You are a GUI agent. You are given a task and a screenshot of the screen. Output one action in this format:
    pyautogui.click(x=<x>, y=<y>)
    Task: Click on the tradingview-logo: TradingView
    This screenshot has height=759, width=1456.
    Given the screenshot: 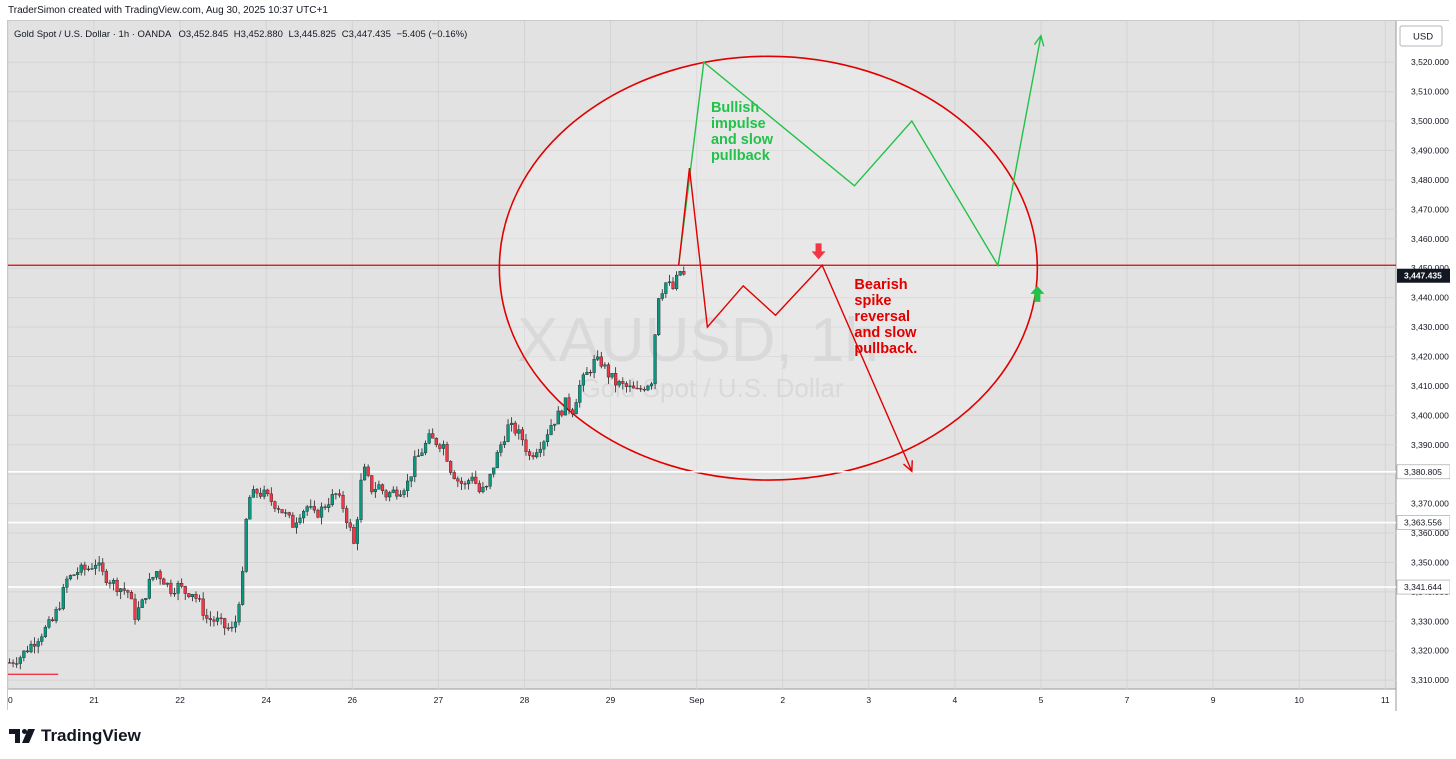 What is the action you would take?
    pyautogui.click(x=75, y=736)
    